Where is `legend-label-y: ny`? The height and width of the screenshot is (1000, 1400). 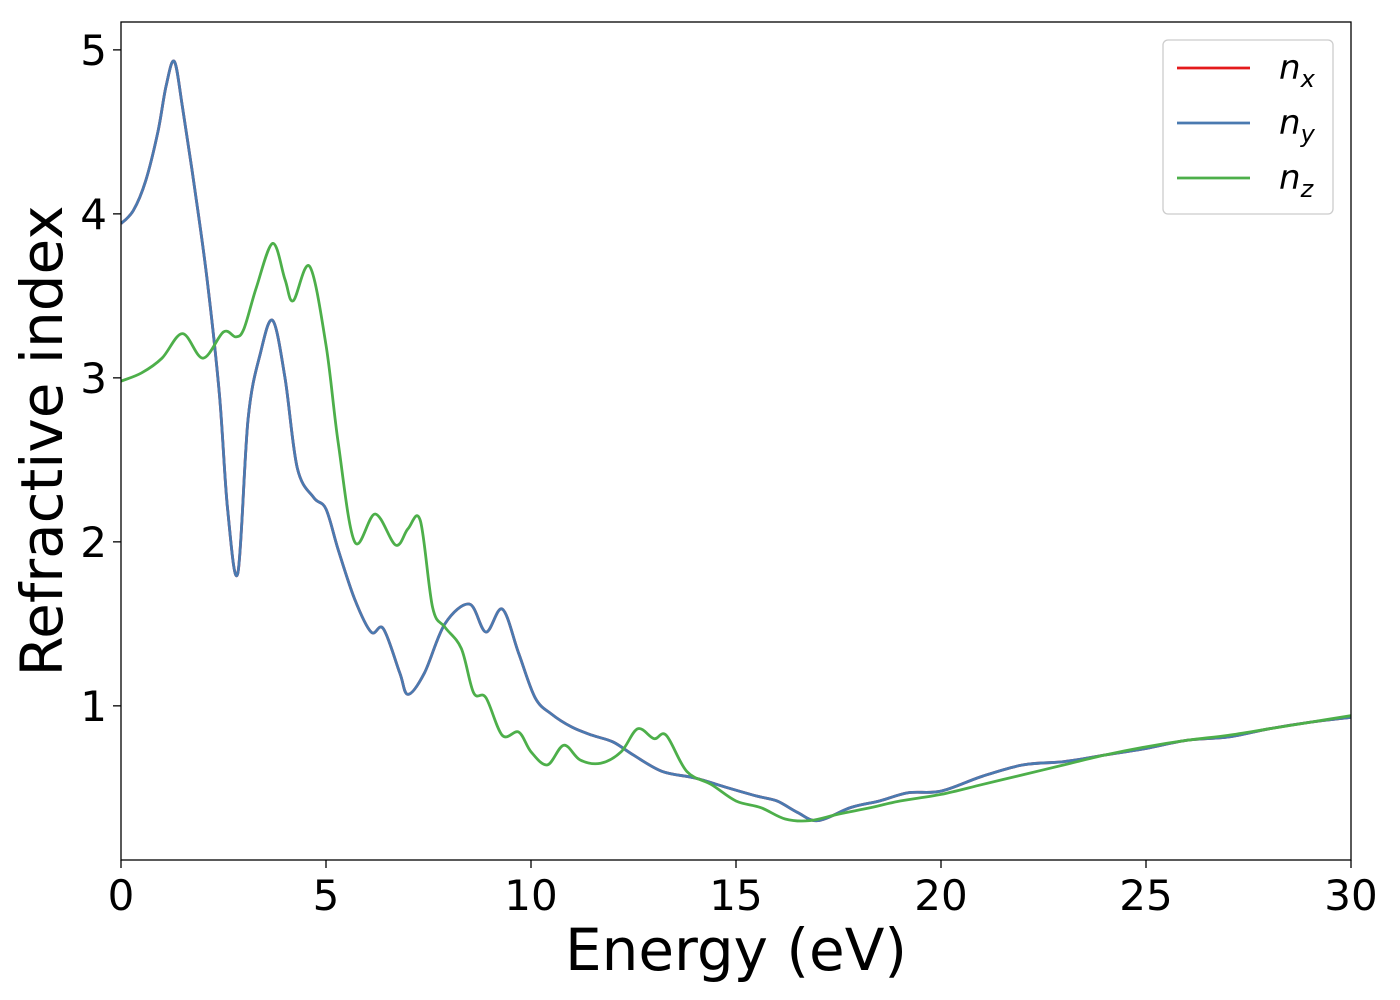 legend-label-y: ny is located at coordinates (1297, 125).